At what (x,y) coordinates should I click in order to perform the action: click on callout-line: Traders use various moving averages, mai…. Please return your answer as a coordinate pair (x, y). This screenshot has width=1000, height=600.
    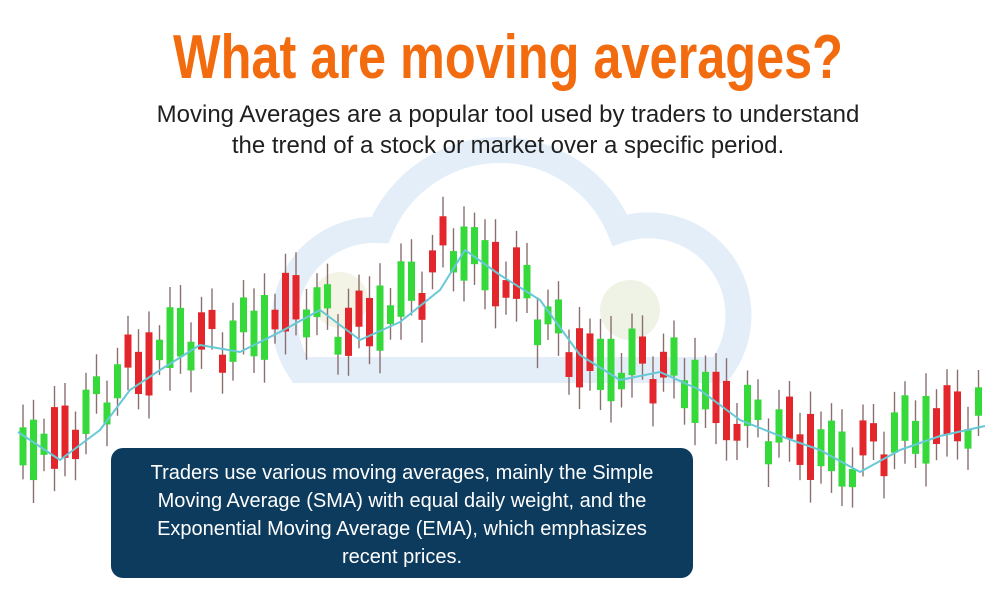
    Looking at the image, I should click on (402, 473).